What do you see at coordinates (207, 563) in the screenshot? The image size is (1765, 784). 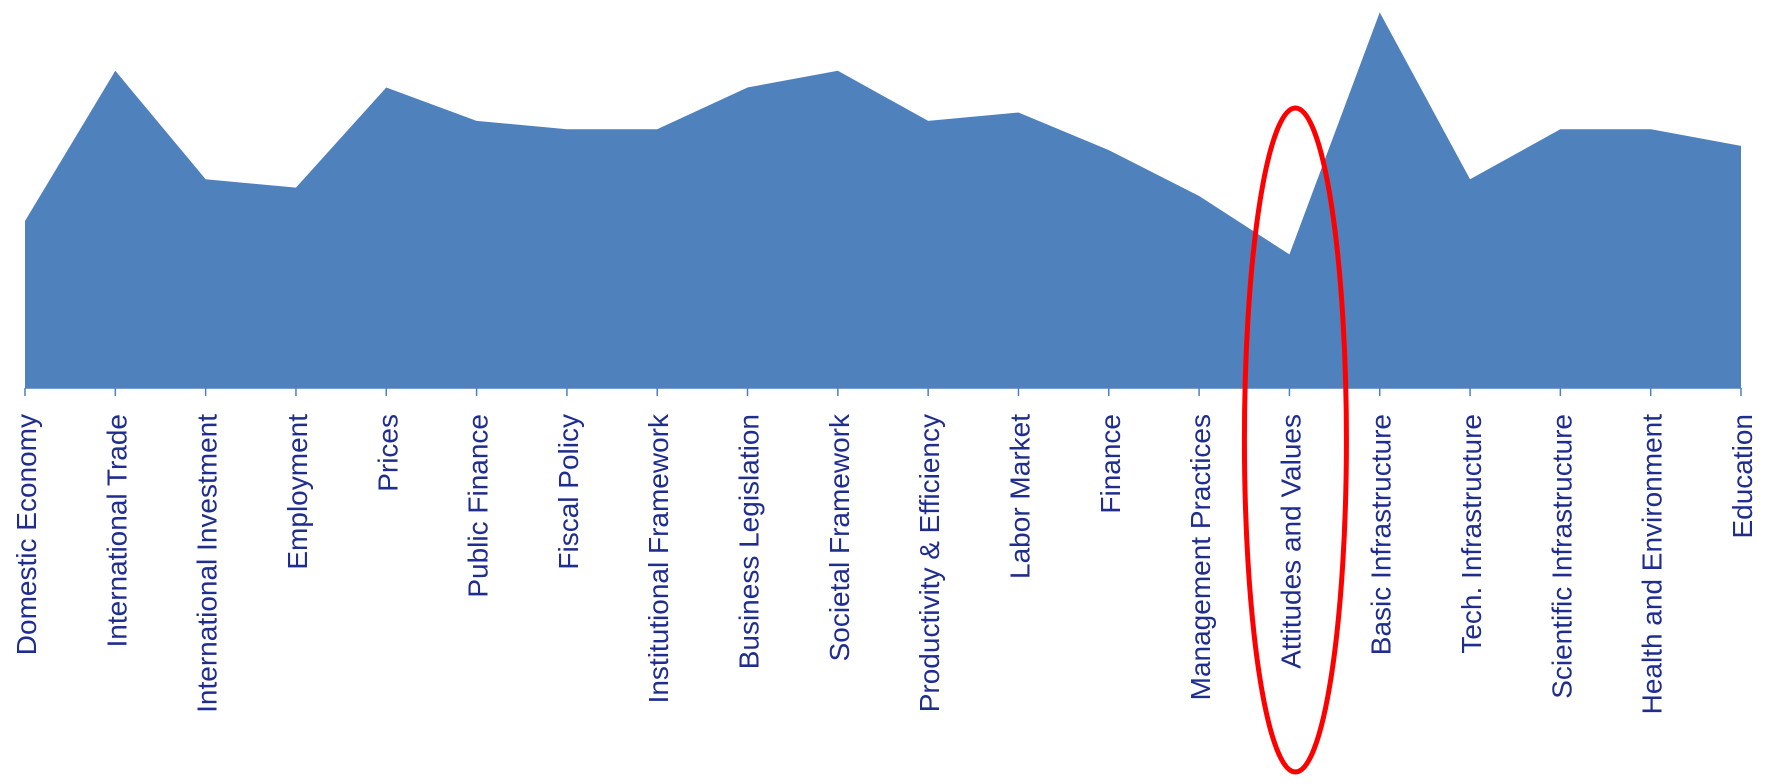 I see `x-tick-label: International Investment` at bounding box center [207, 563].